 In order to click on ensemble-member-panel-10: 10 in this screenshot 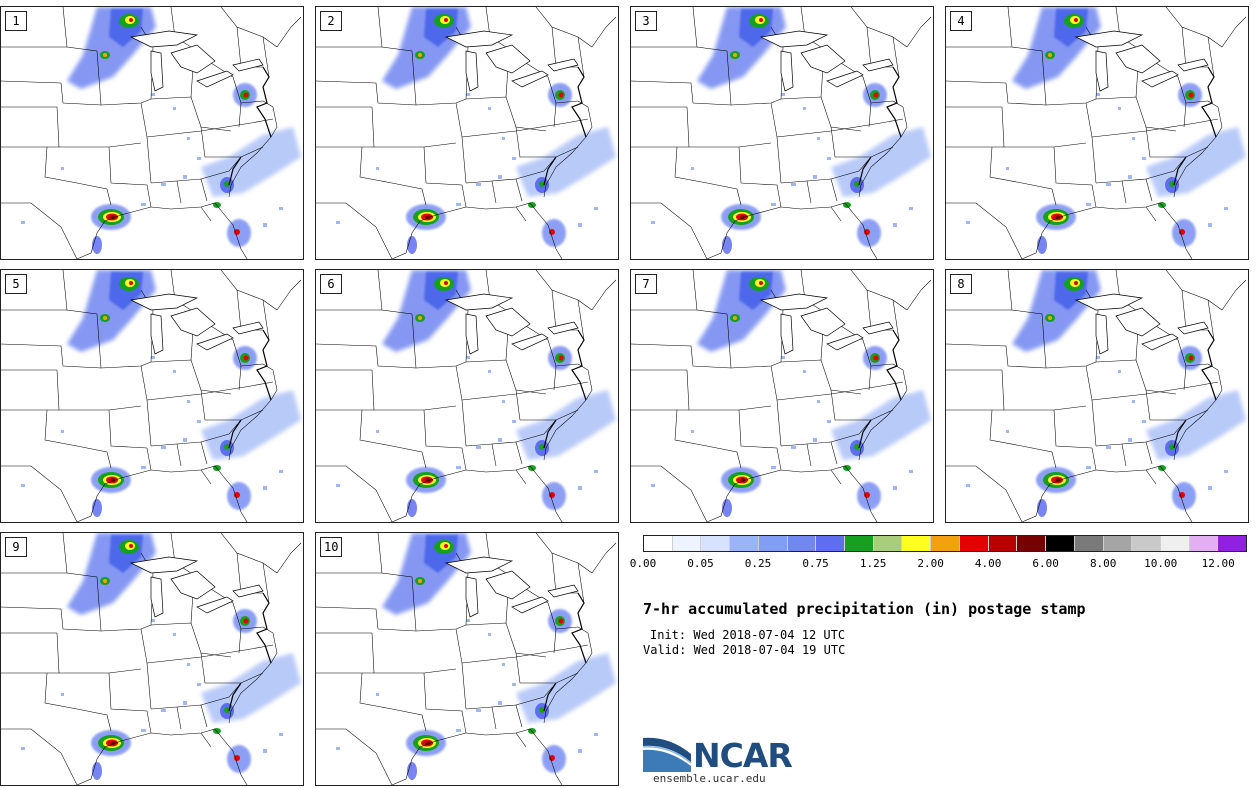, I will do `click(467, 659)`.